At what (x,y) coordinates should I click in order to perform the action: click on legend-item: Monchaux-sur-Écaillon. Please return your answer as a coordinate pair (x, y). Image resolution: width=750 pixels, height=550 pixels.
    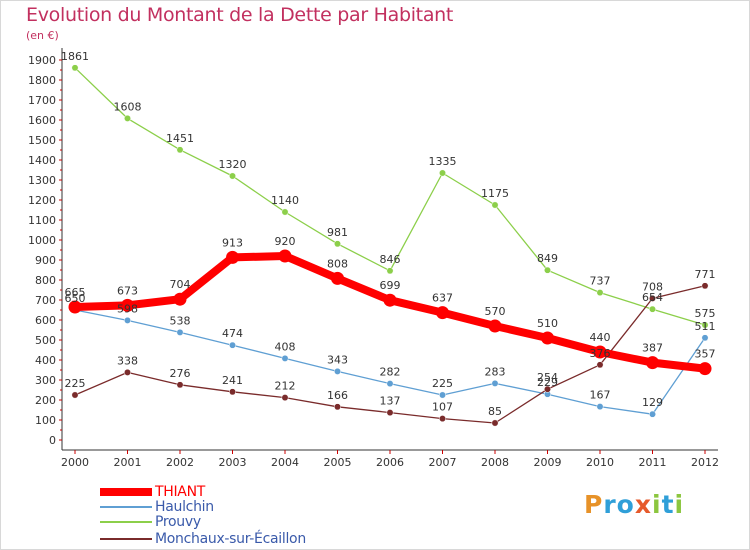
    Looking at the image, I should click on (203, 539).